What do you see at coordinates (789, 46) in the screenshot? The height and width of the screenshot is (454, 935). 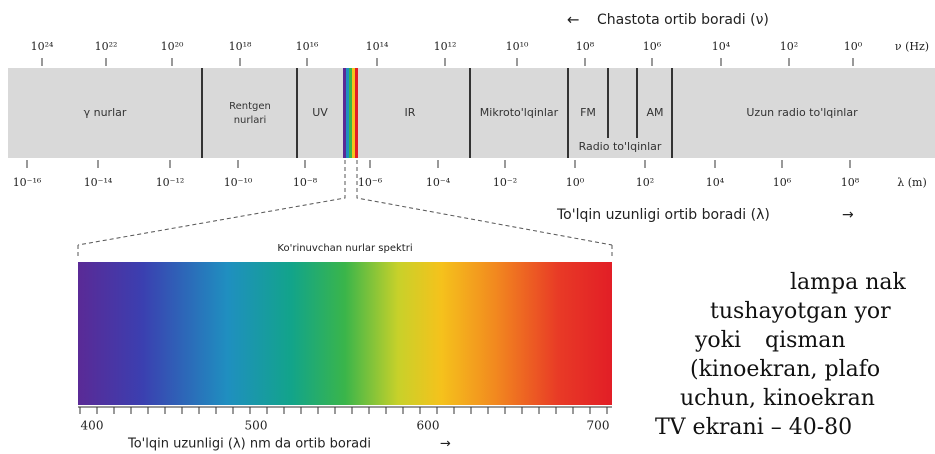 I see `frequency-tick-label: 10²` at bounding box center [789, 46].